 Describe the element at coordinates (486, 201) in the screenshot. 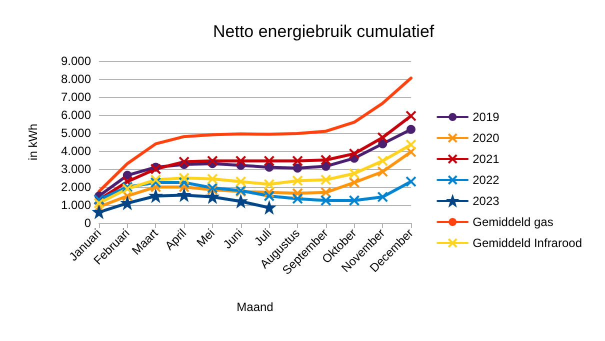

I see `legend-label: 2023` at that location.